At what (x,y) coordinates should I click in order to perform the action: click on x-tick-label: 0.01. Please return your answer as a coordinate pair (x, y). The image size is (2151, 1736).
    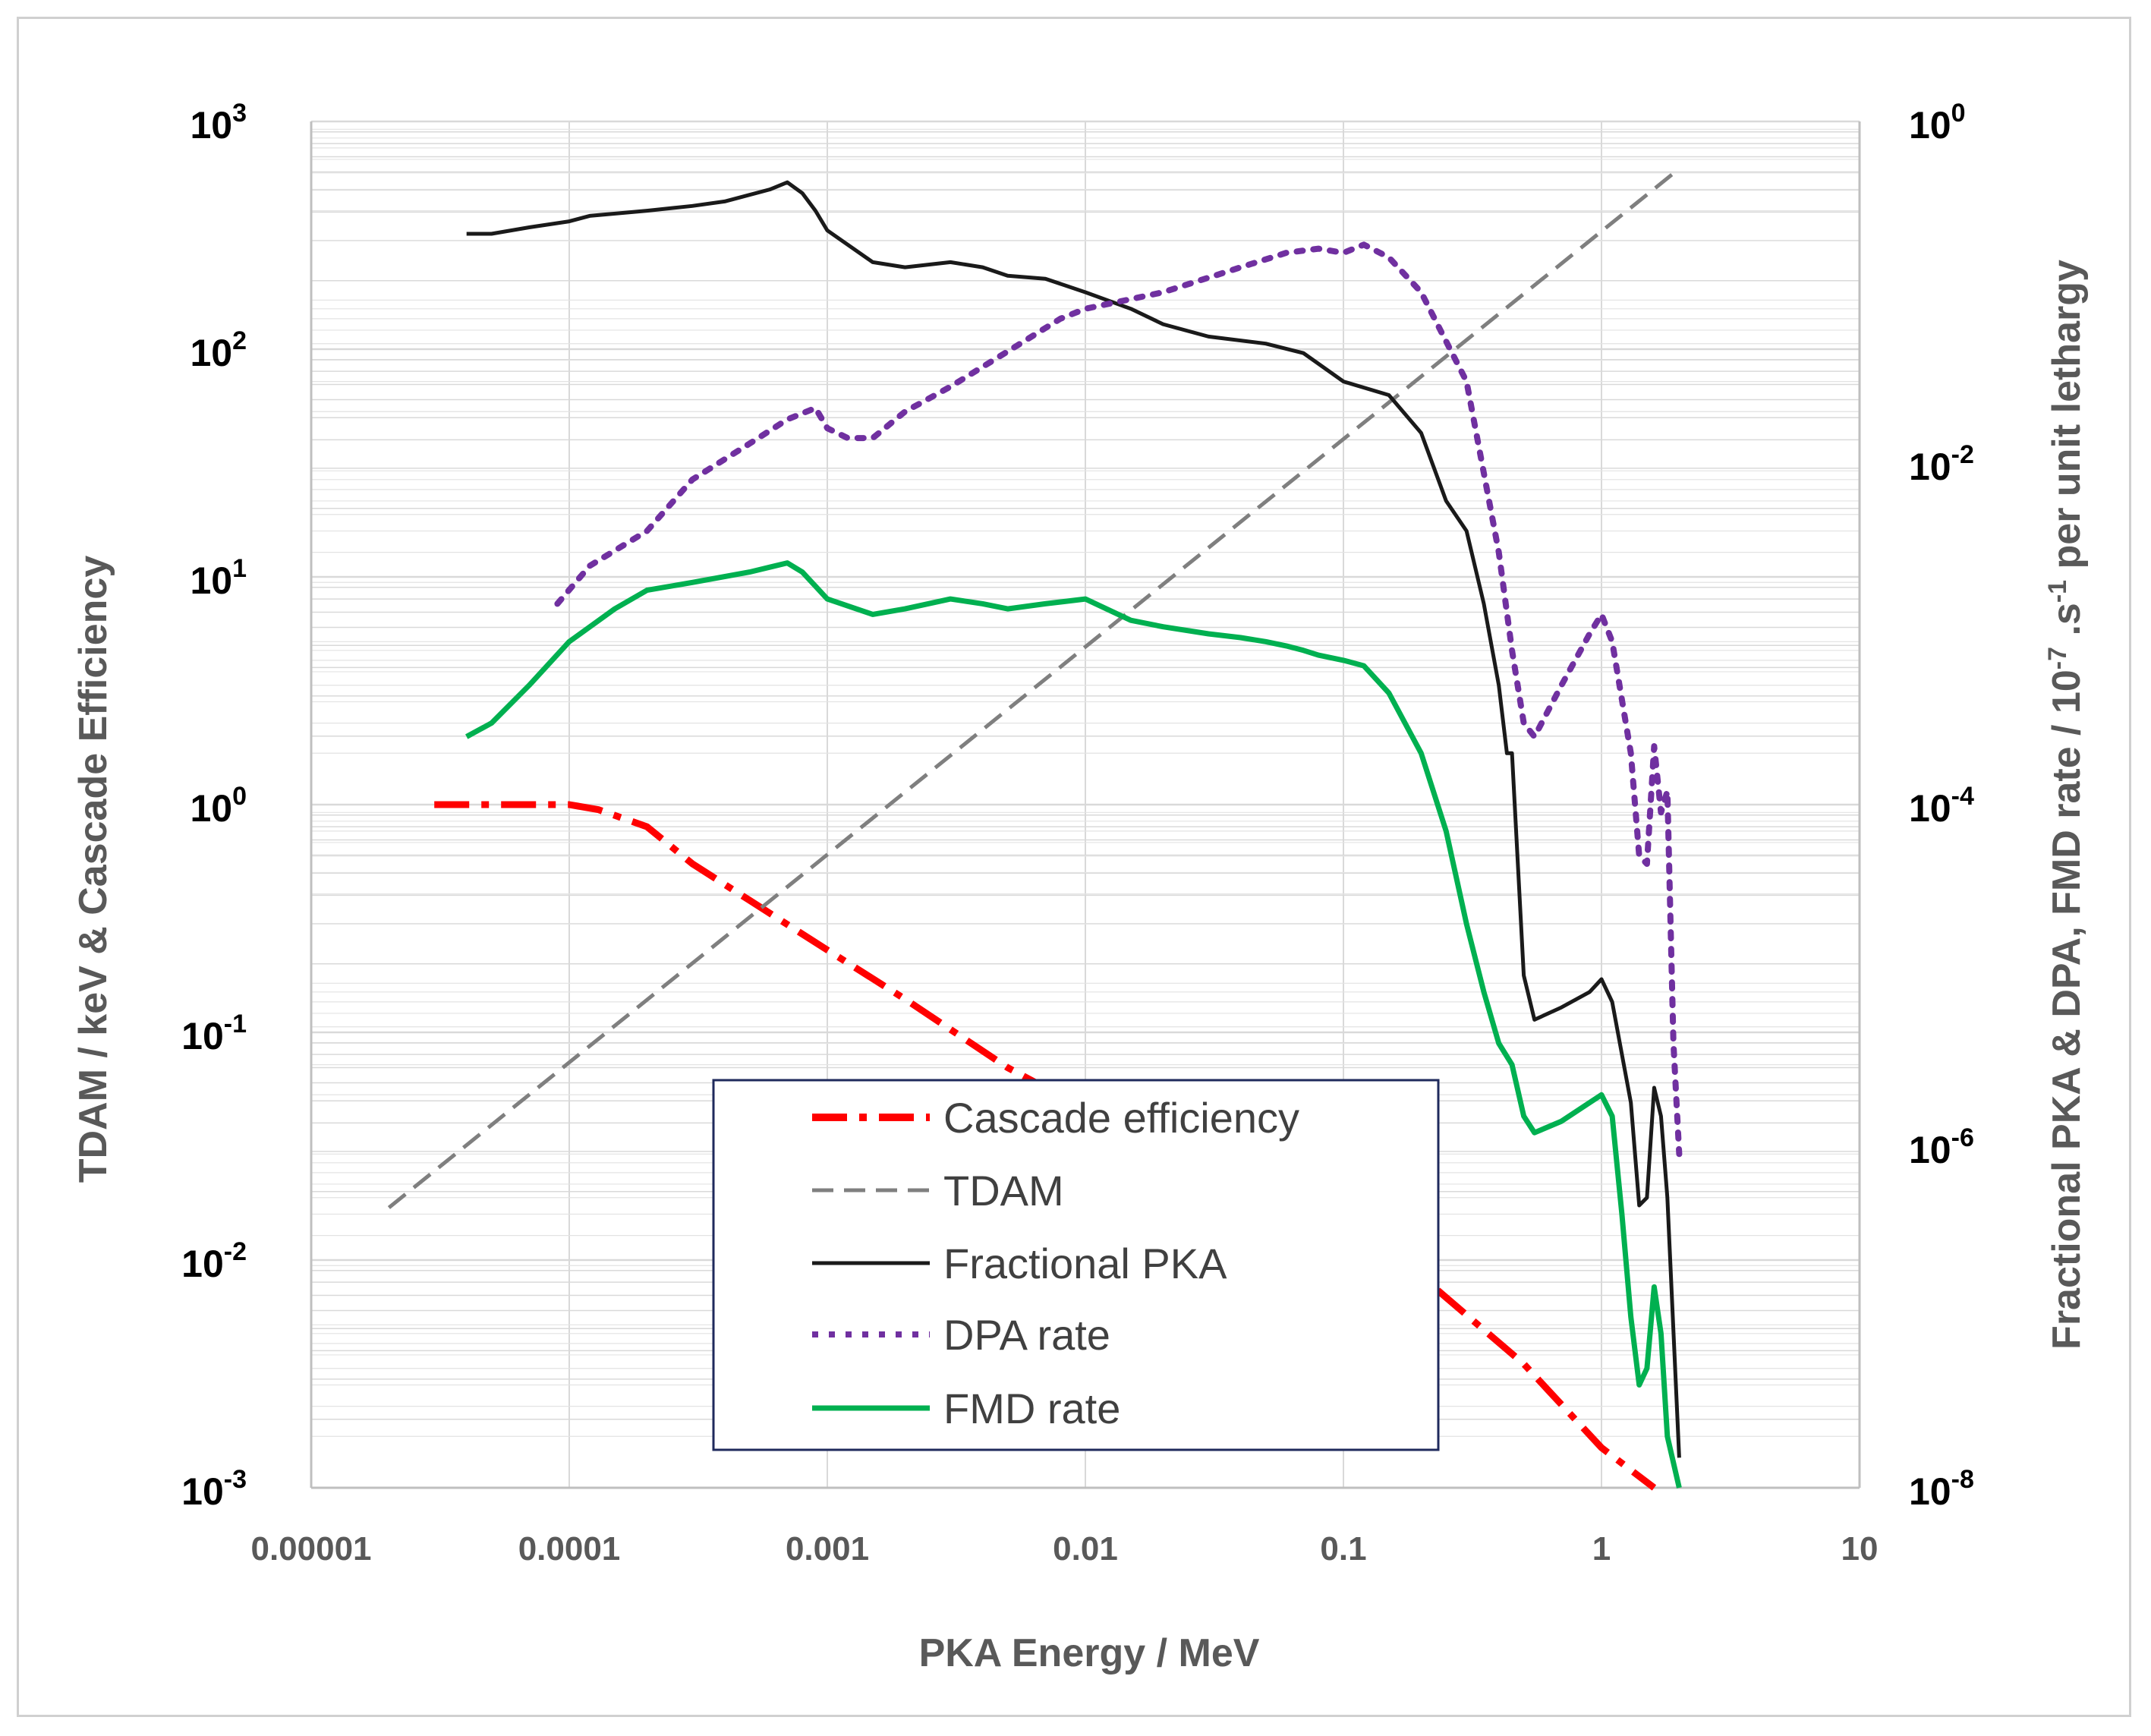
    Looking at the image, I should click on (1085, 1548).